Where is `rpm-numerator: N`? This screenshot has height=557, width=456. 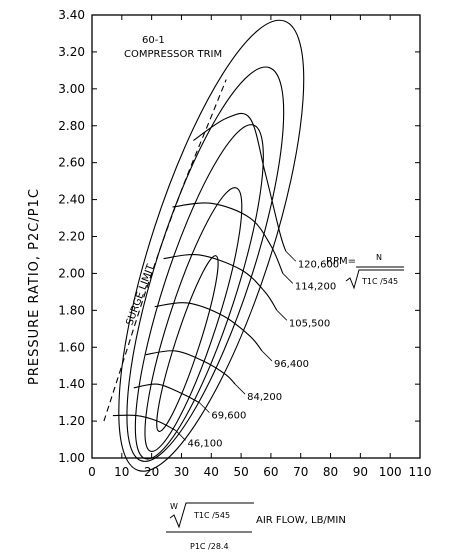
rpm-numerator: N is located at coordinates (379, 257).